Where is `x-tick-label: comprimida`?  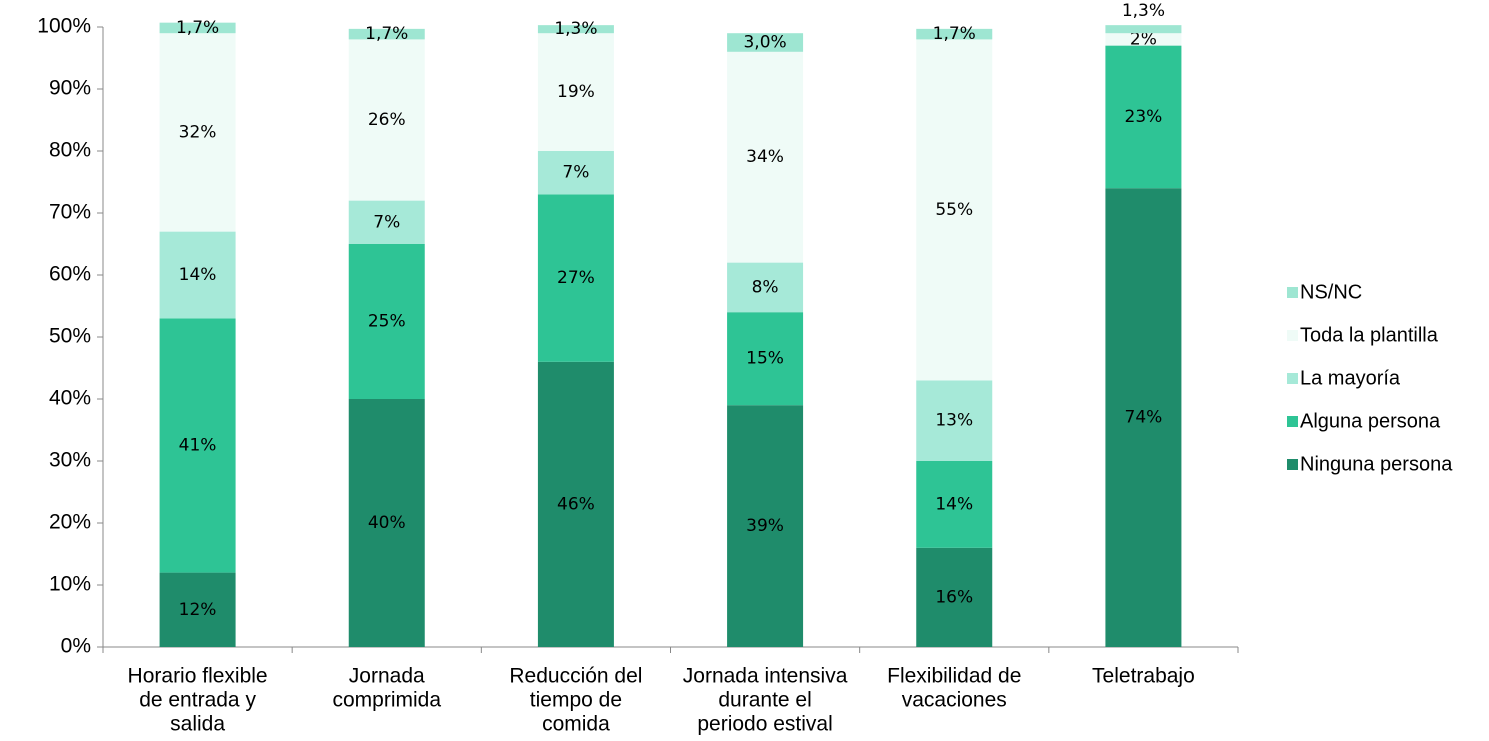
x-tick-label: comprimida is located at coordinates (386, 700).